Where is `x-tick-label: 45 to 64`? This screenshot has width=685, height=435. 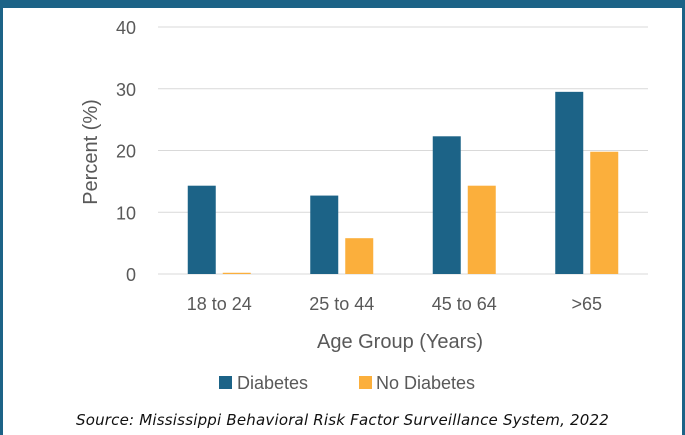 x-tick-label: 45 to 64 is located at coordinates (464, 304).